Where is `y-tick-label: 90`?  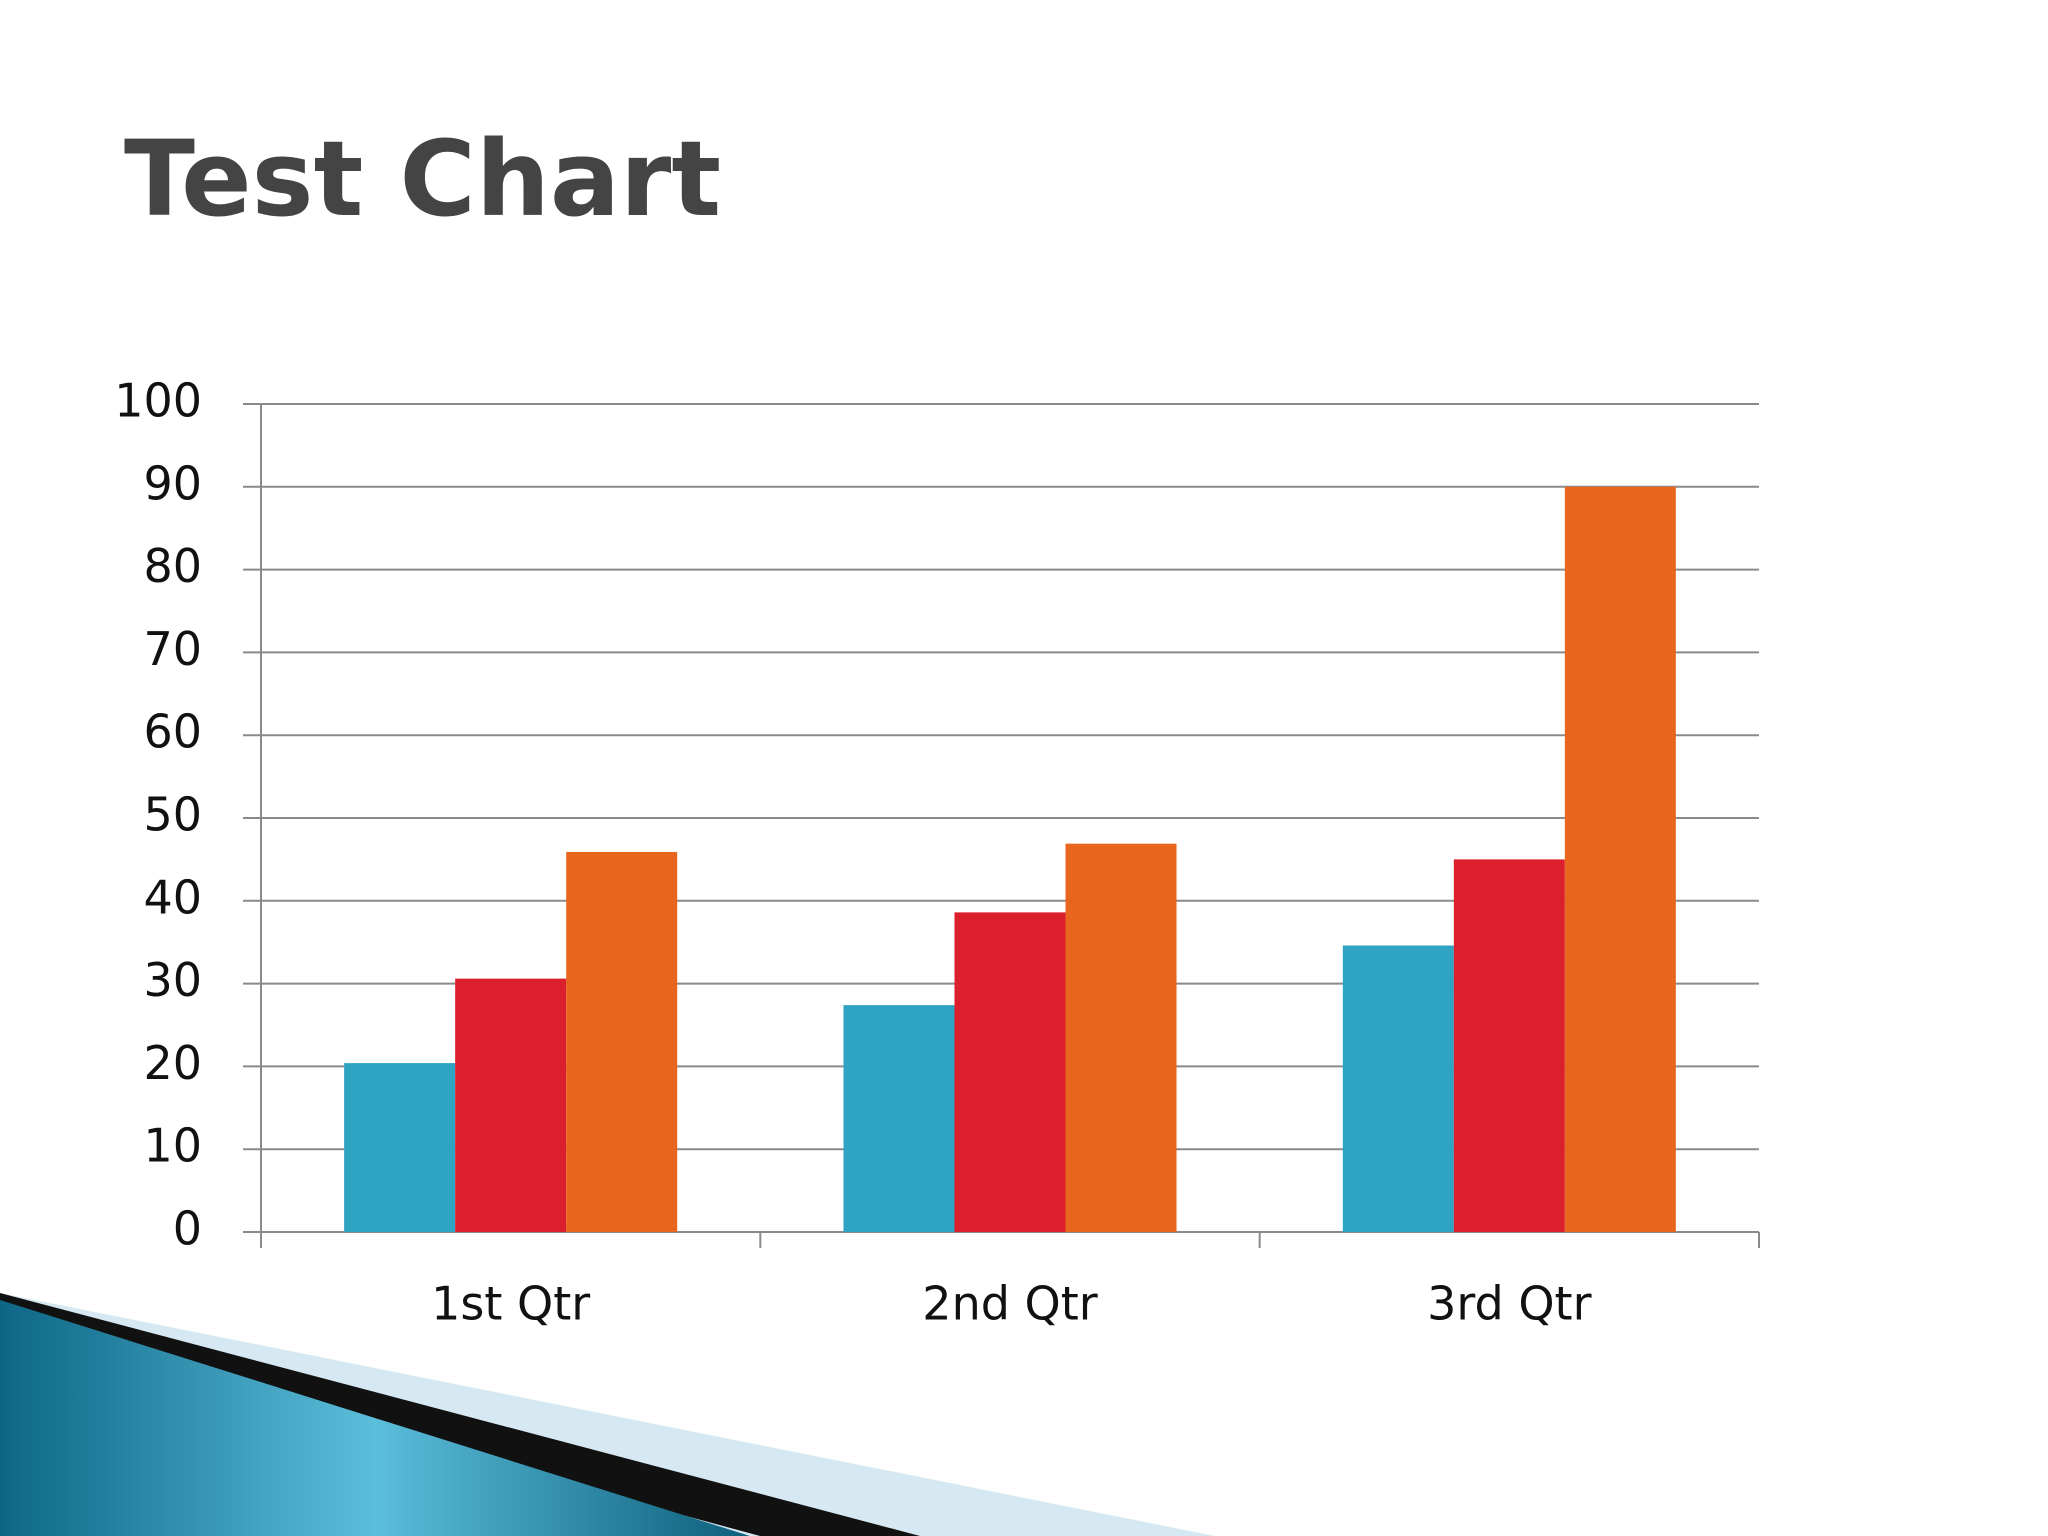
y-tick-label: 90 is located at coordinates (172, 483).